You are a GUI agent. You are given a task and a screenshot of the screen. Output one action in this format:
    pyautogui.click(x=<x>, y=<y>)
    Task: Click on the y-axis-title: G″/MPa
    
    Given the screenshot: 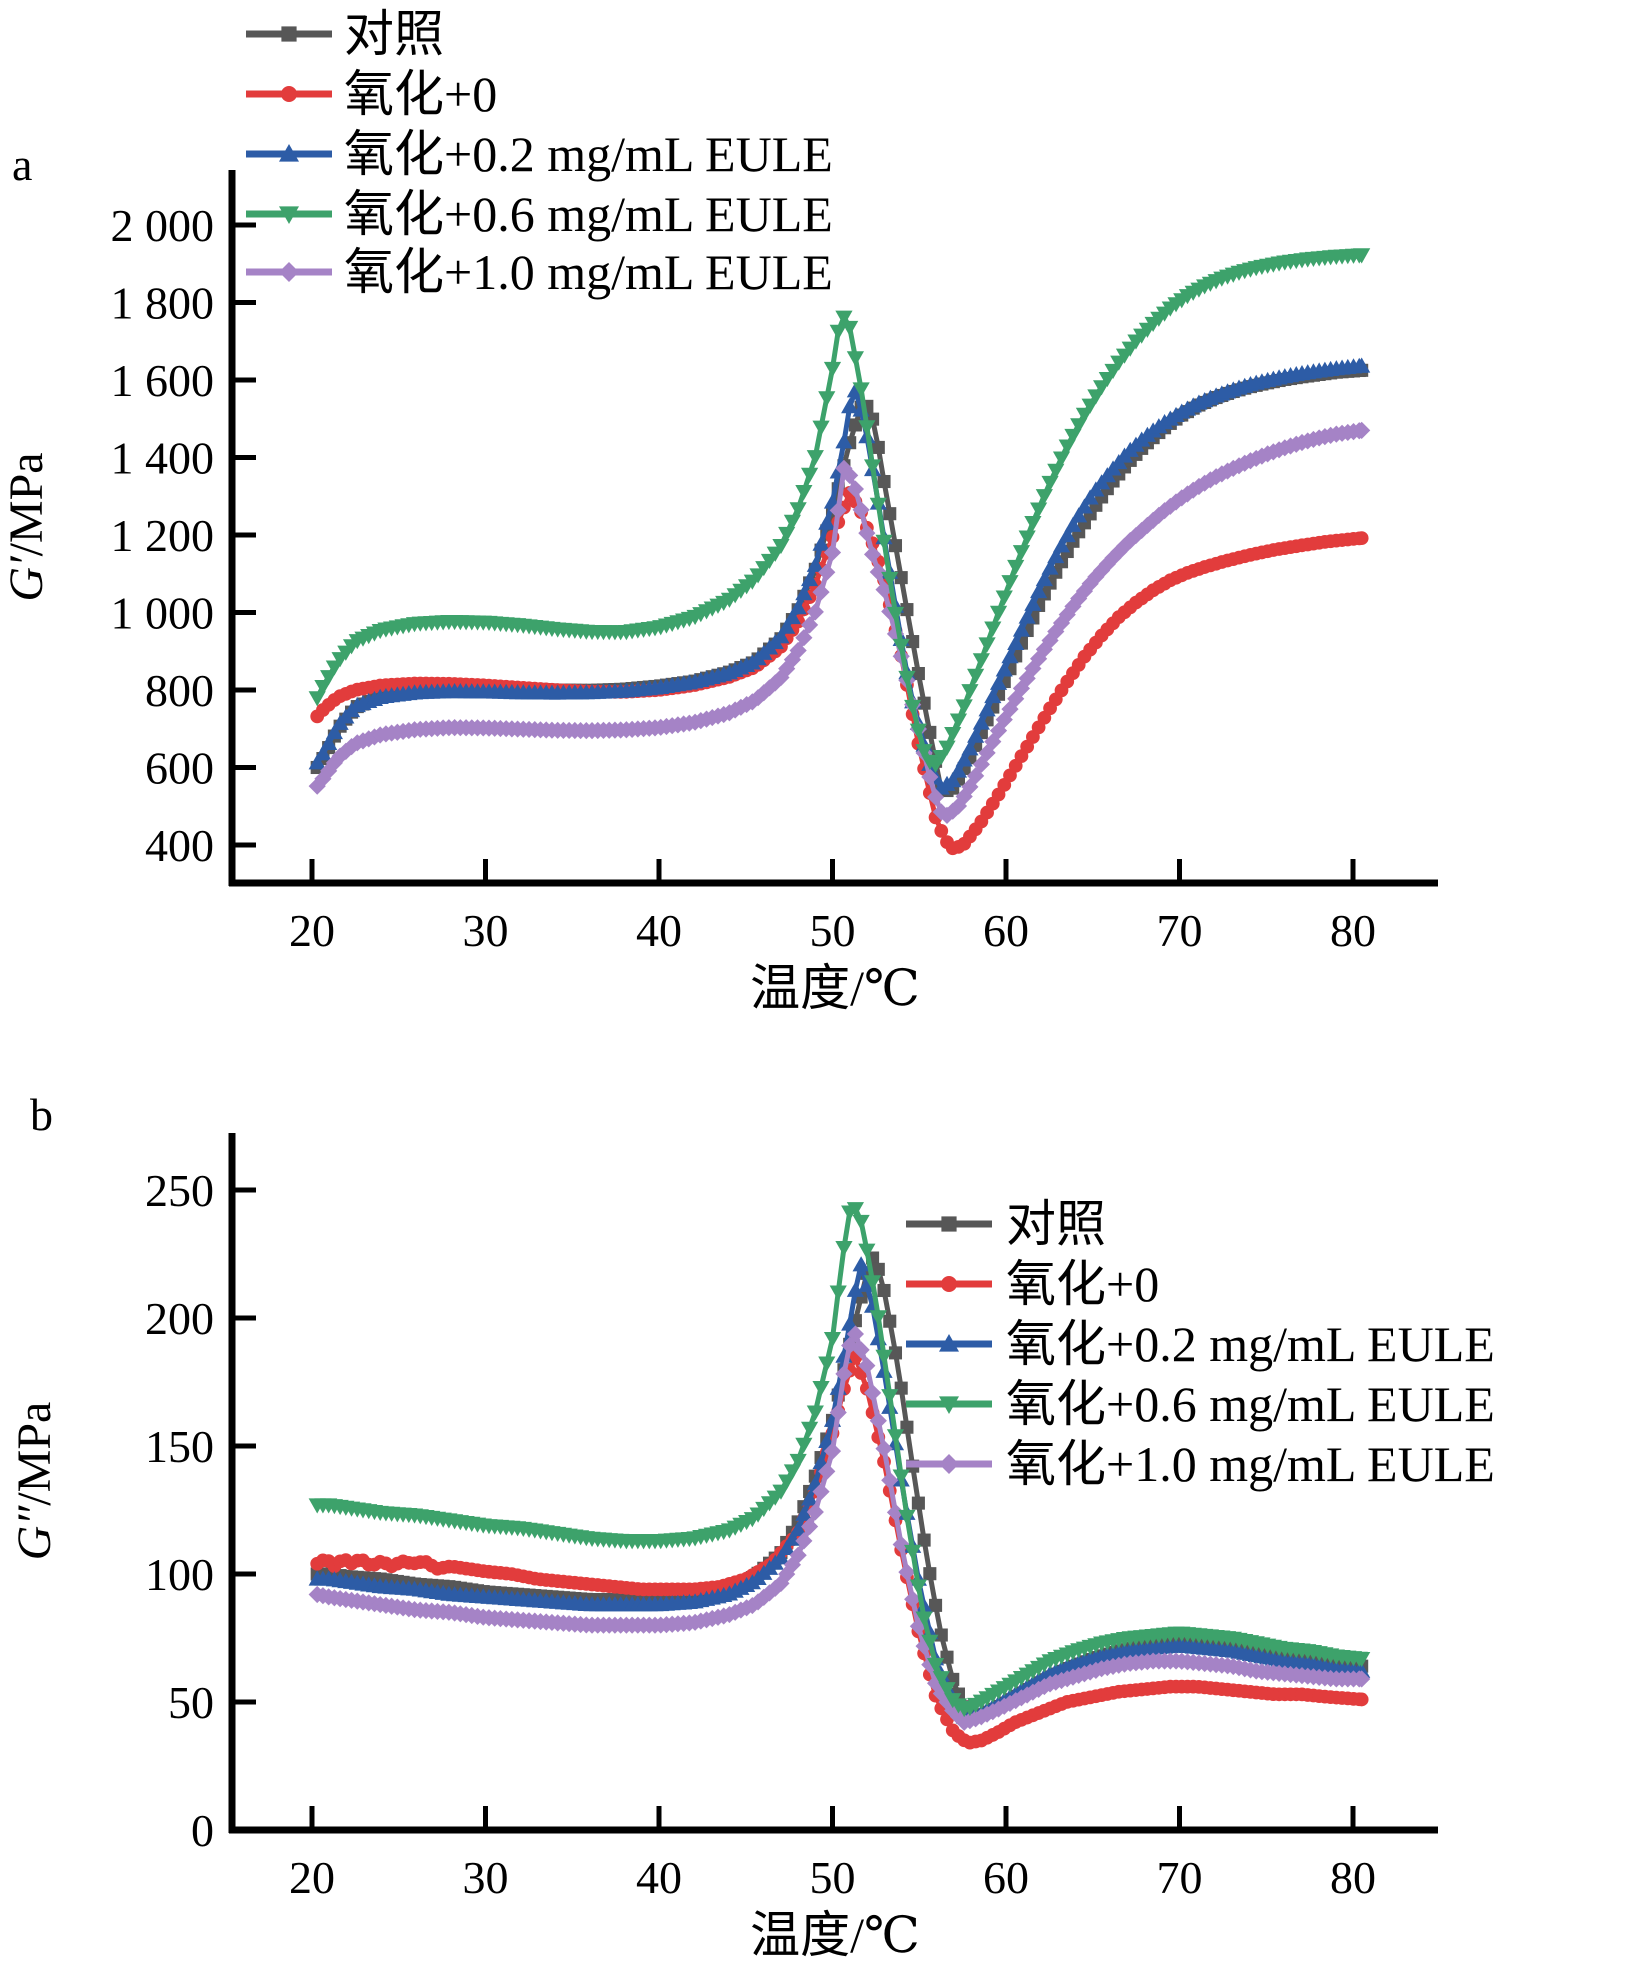 What is the action you would take?
    pyautogui.click(x=34, y=1481)
    